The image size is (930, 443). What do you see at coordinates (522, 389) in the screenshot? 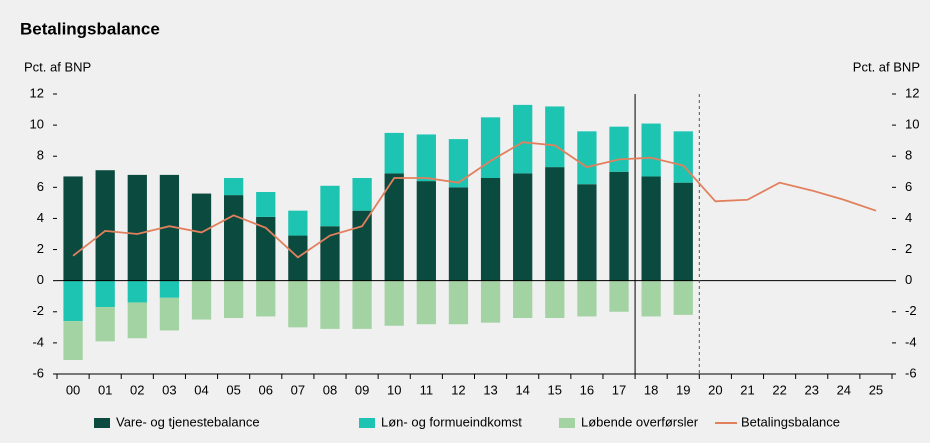
I see `x-tick-label: 14` at bounding box center [522, 389].